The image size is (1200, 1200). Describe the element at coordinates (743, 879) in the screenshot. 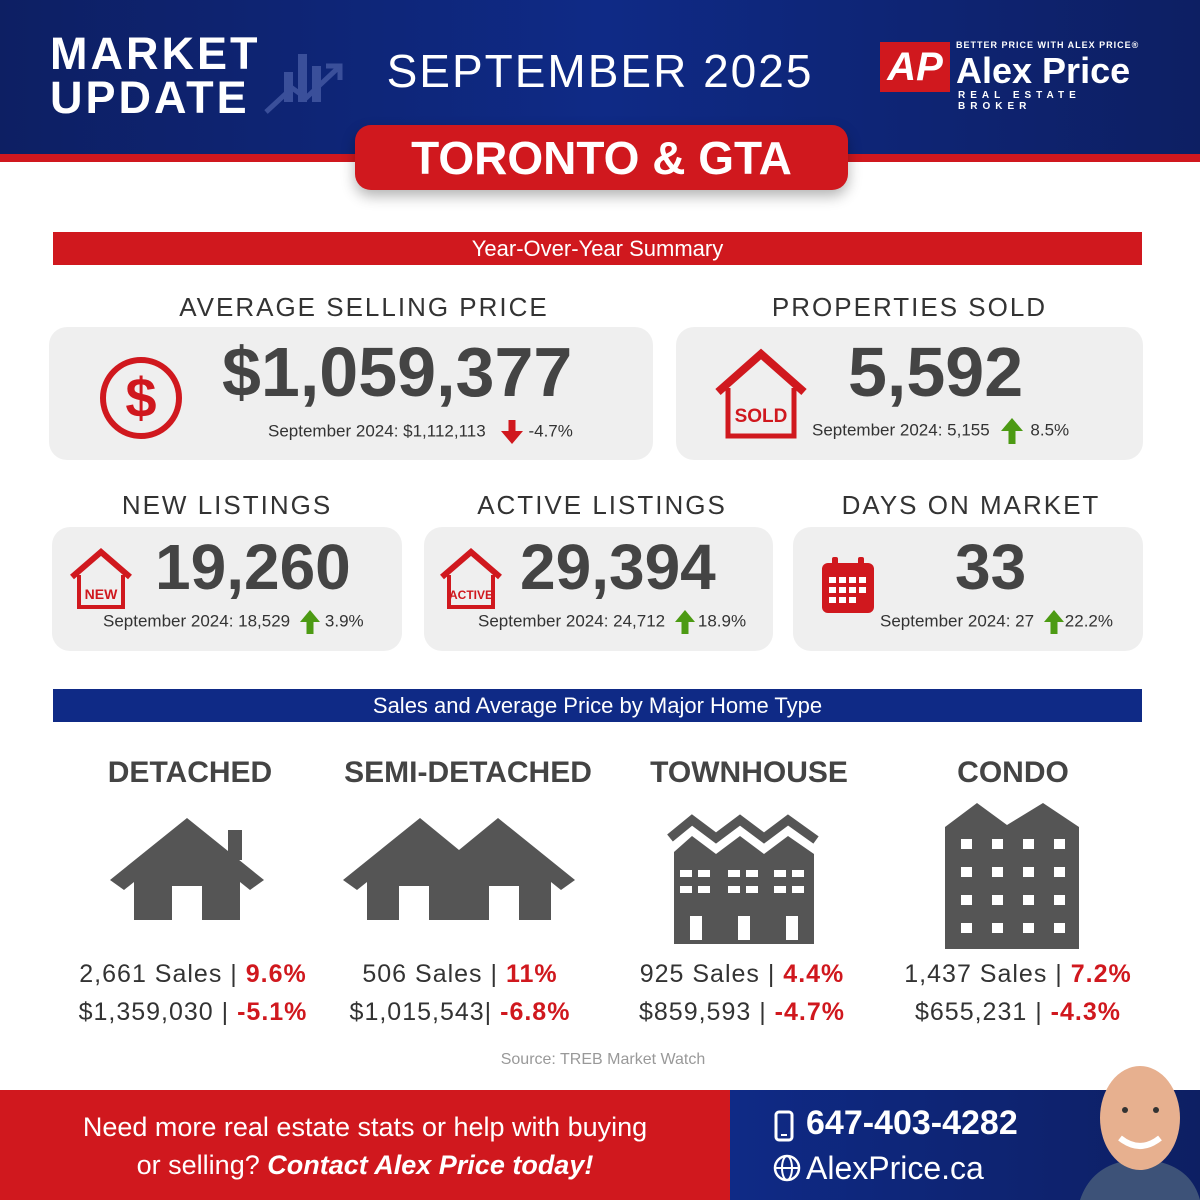

I see `townhouse-icon` at that location.